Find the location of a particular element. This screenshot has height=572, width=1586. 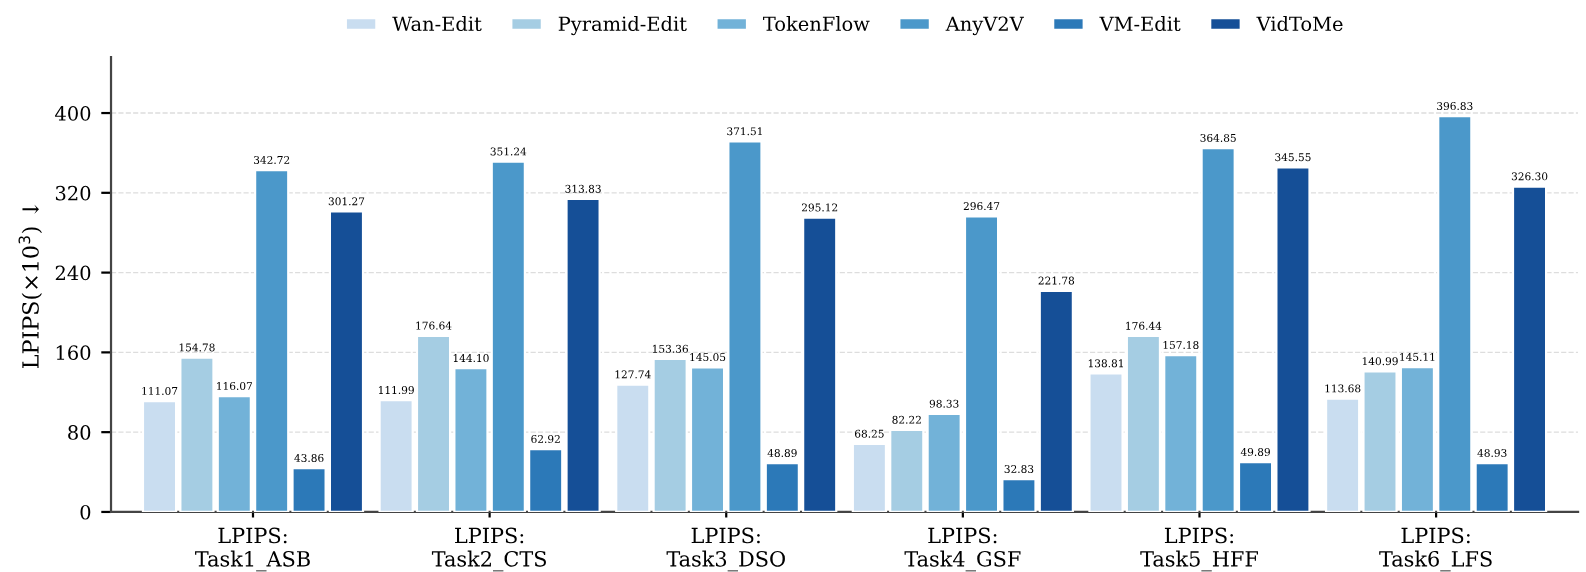

y-tick-label: 240 is located at coordinates (73, 273).